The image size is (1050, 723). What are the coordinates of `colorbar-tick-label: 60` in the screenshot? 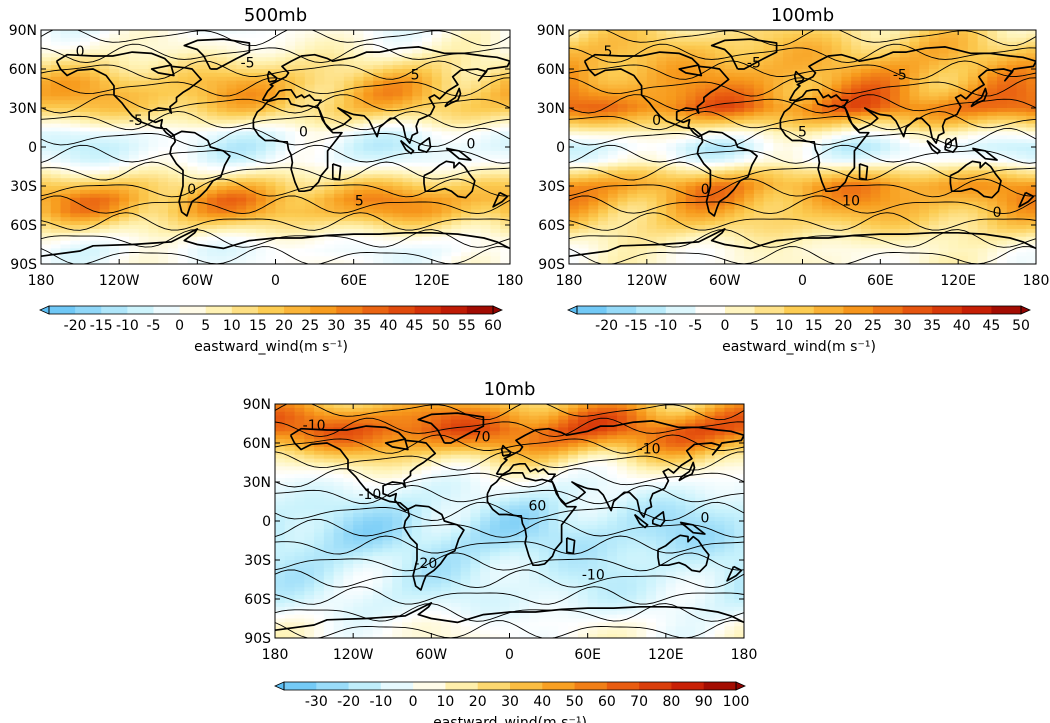 It's located at (493, 326).